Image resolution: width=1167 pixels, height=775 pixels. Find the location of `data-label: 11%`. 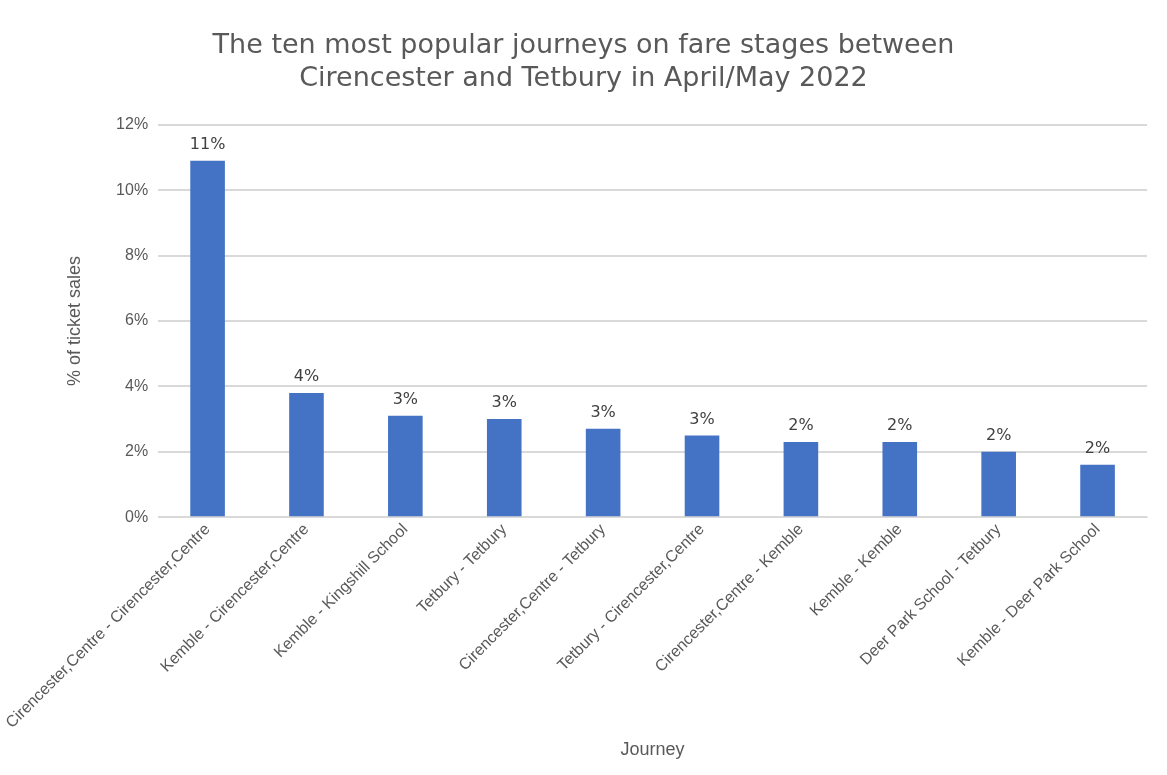

data-label: 11% is located at coordinates (207, 143).